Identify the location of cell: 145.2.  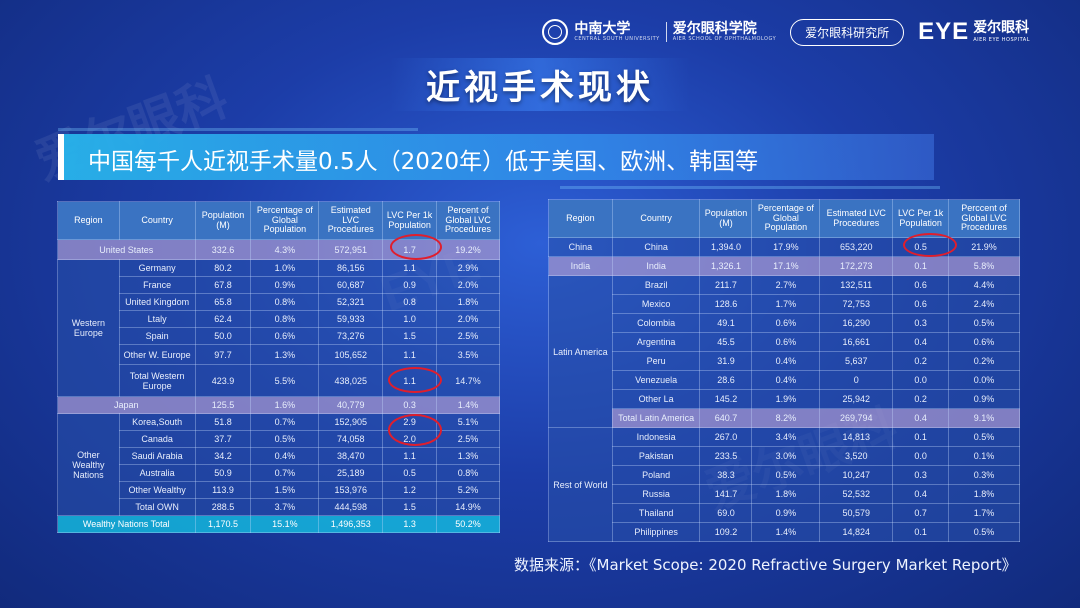
(726, 399).